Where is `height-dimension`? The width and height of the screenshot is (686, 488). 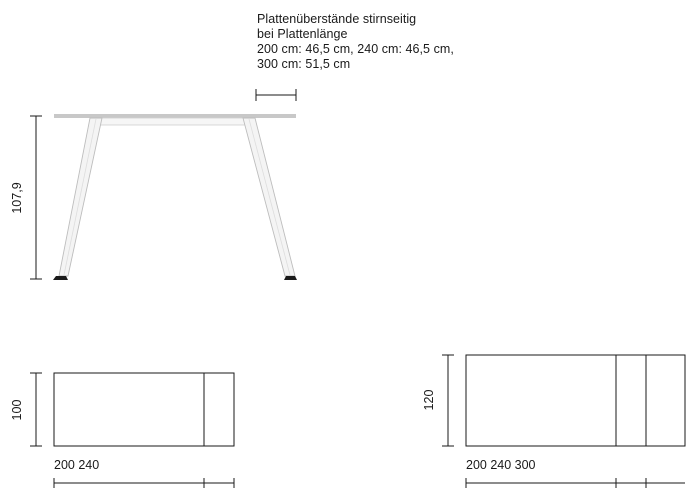
height-dimension is located at coordinates (36, 197).